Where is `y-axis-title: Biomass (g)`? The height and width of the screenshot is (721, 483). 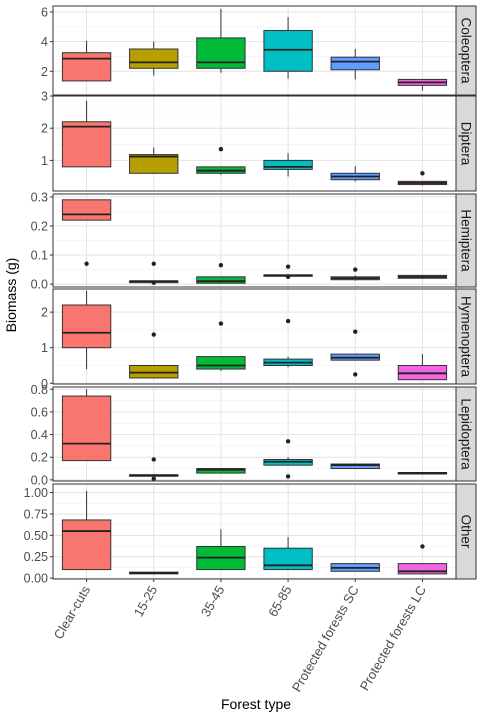
y-axis-title: Biomass (g) is located at coordinates (11, 295).